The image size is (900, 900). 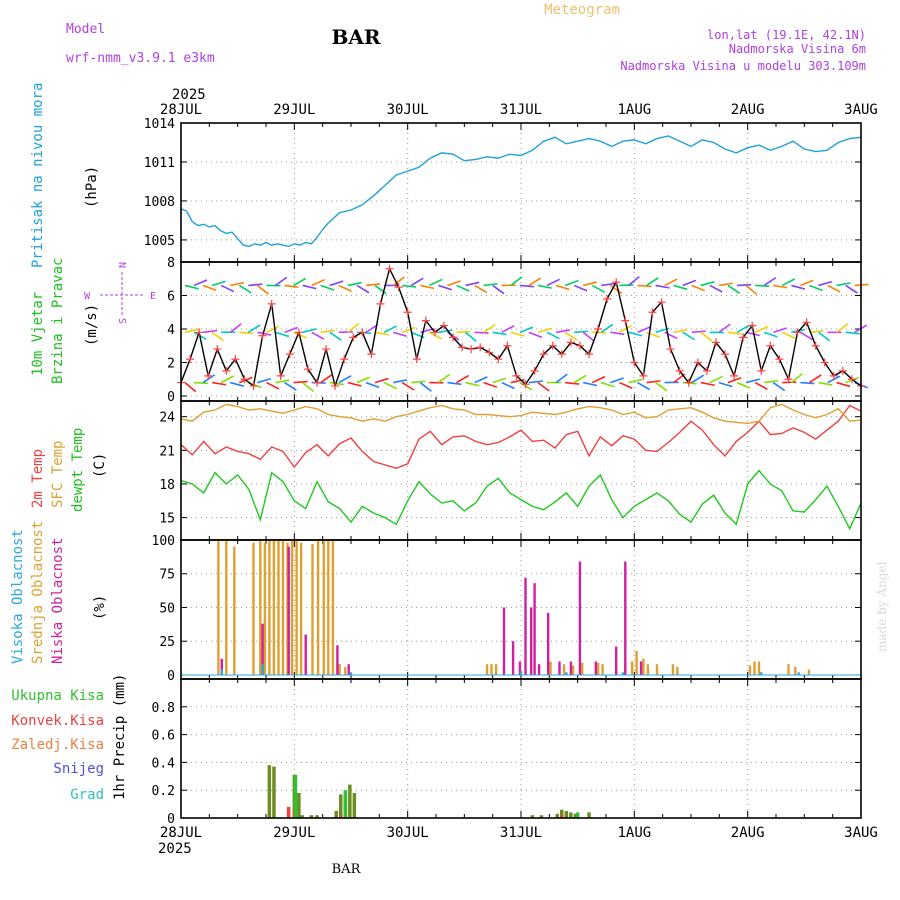 I want to click on y-tick-label: 21, so click(x=167, y=451).